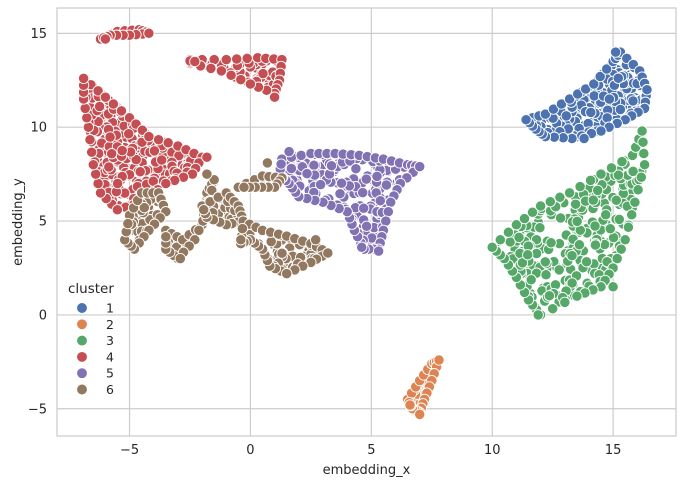 The height and width of the screenshot is (486, 685). What do you see at coordinates (110, 389) in the screenshot?
I see `legend-label-6: 6` at bounding box center [110, 389].